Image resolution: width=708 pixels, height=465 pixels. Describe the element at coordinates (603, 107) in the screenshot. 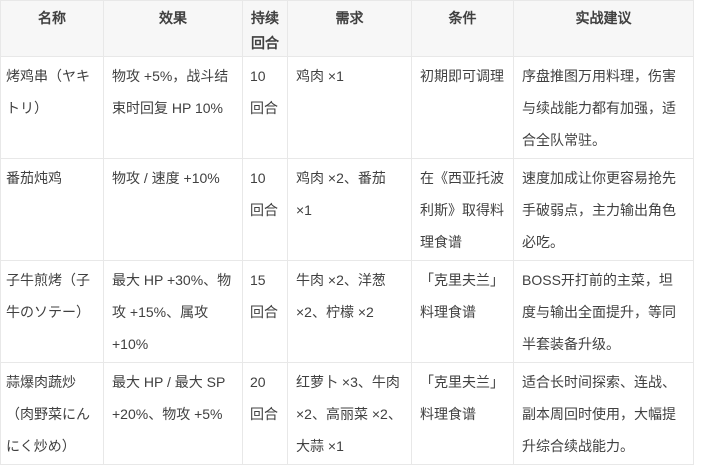

I see `cell-advice: 序盘推图万用料理，伤害与续战能力都有加强，适合全队常驻。` at that location.